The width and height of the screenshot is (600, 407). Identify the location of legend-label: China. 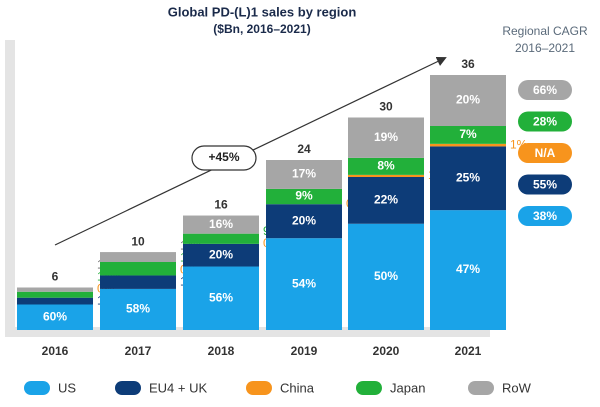
(297, 387).